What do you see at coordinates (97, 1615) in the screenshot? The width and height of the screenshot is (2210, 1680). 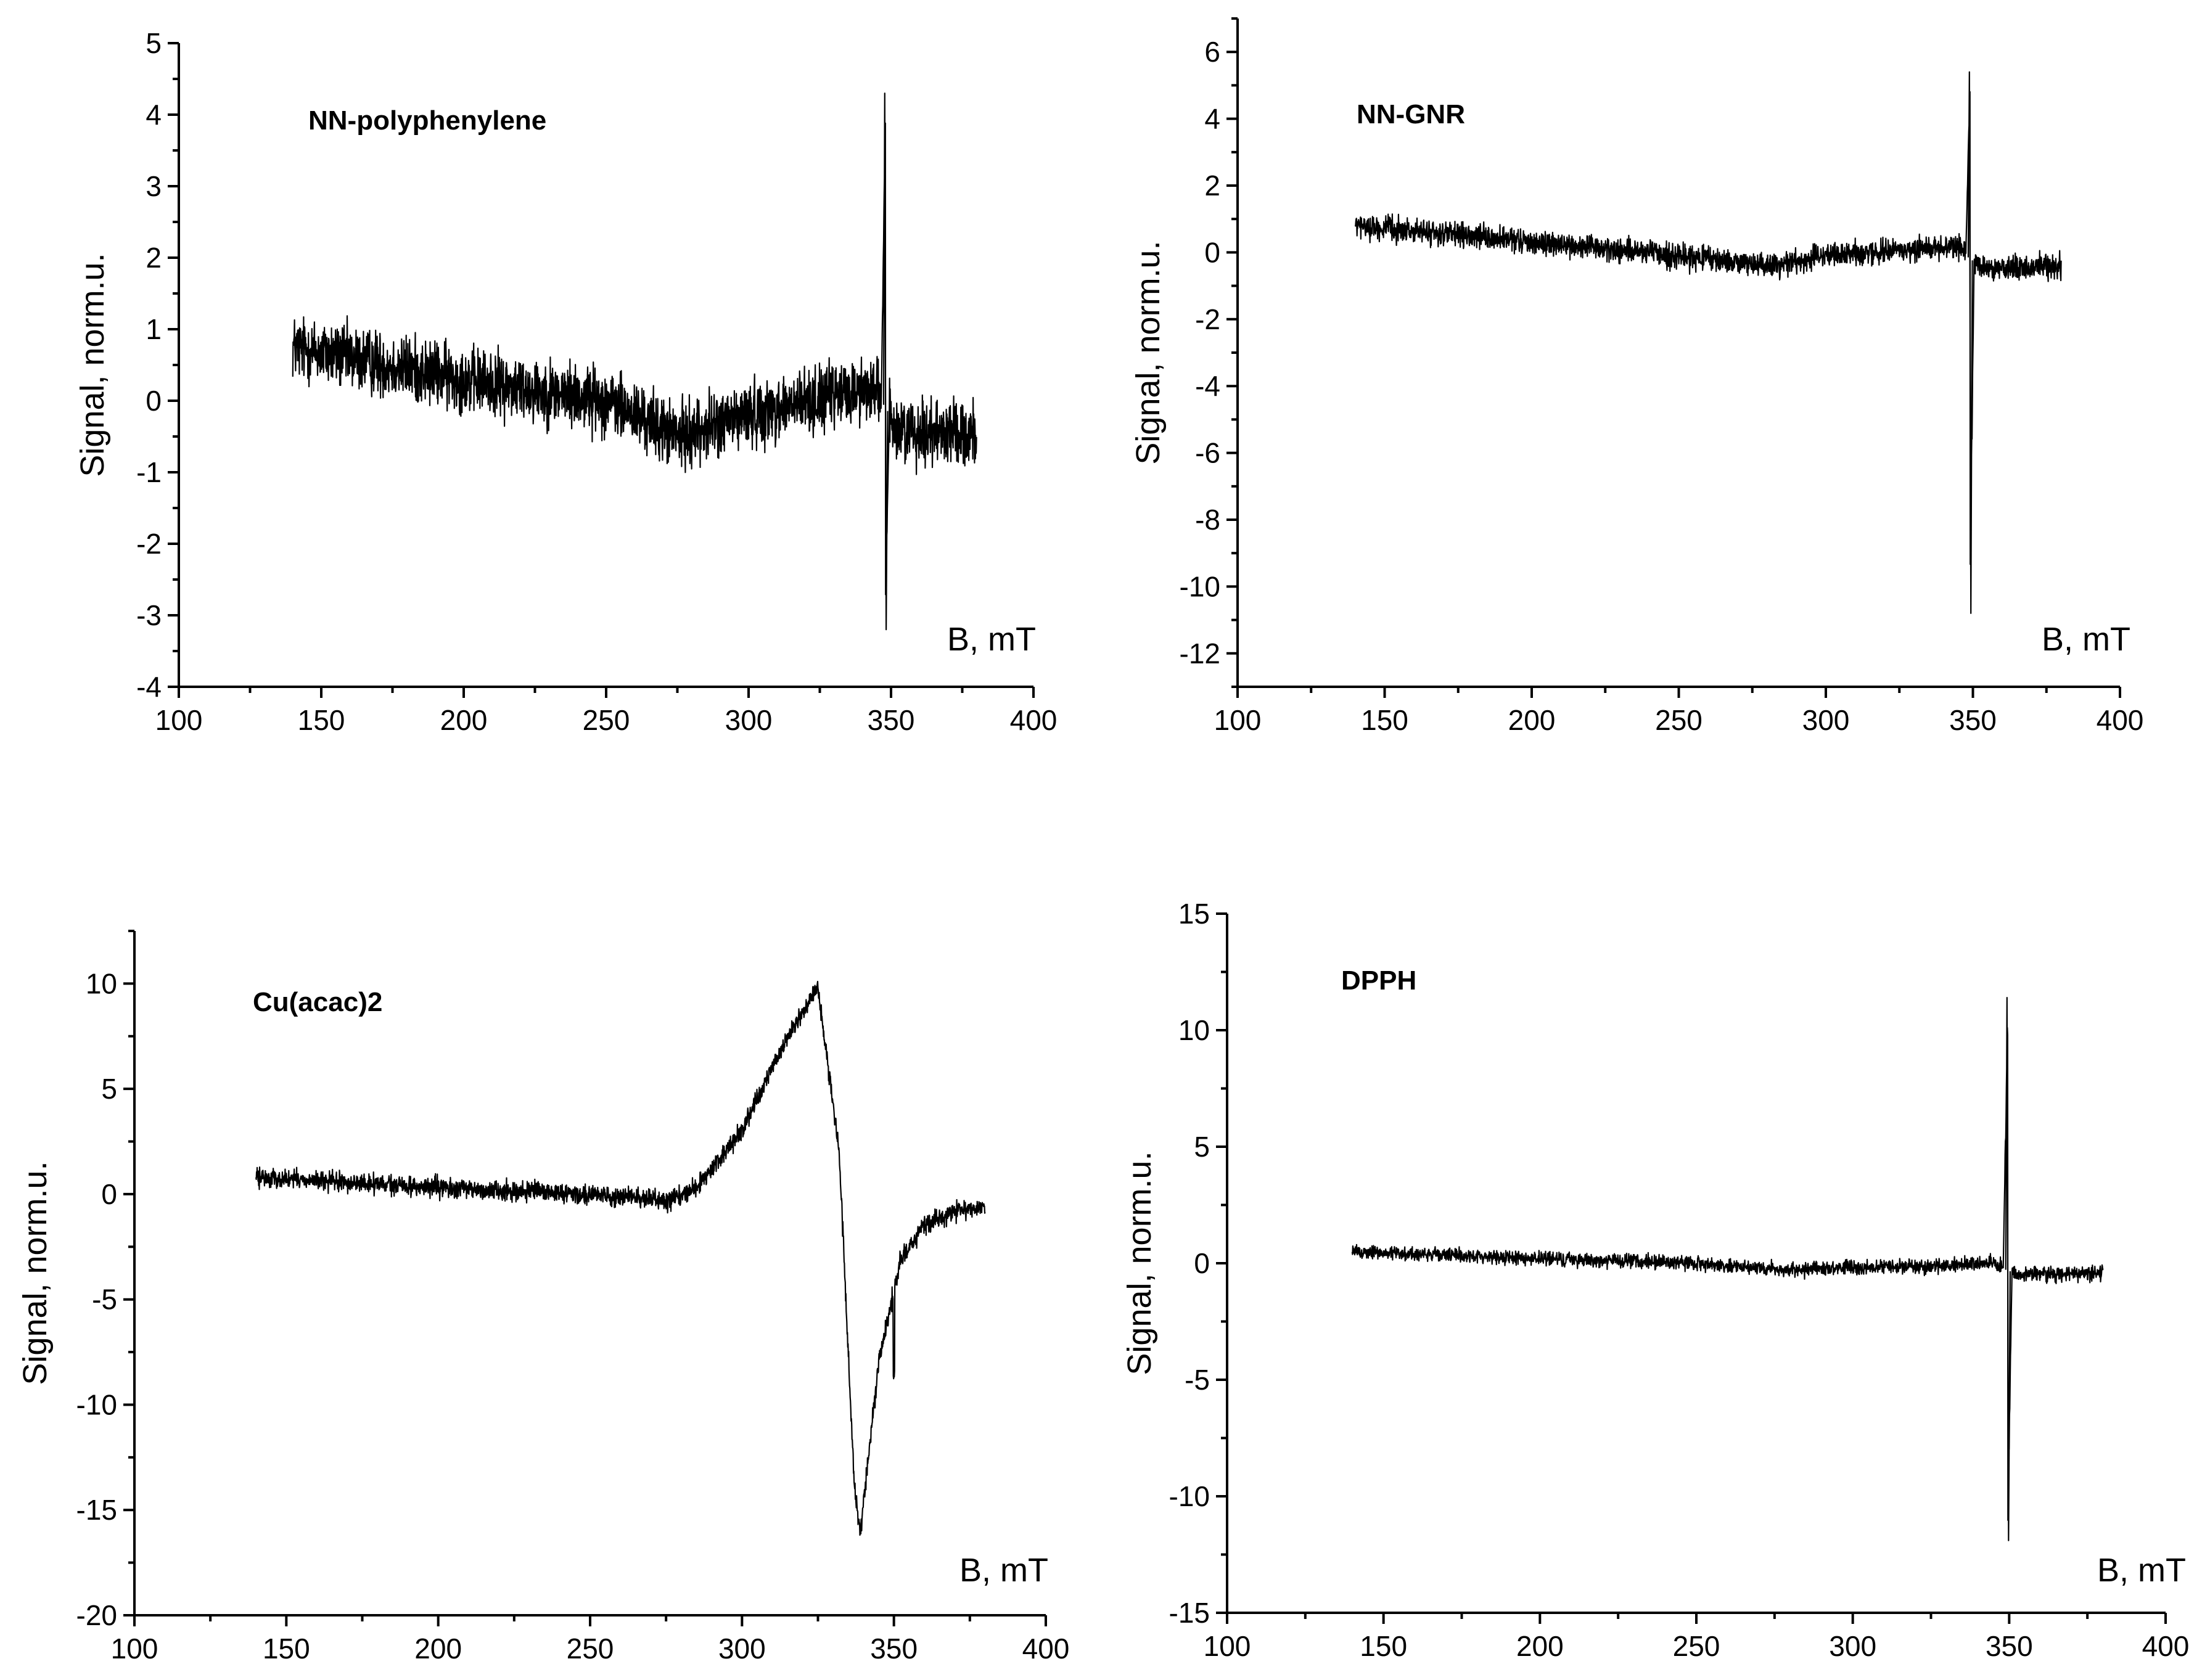 I see `y-tick-label: -20` at bounding box center [97, 1615].